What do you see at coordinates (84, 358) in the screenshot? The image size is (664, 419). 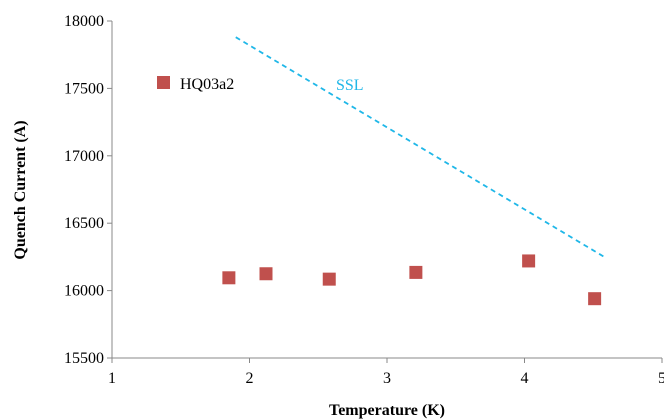 I see `y-tick-label: 15500` at bounding box center [84, 358].